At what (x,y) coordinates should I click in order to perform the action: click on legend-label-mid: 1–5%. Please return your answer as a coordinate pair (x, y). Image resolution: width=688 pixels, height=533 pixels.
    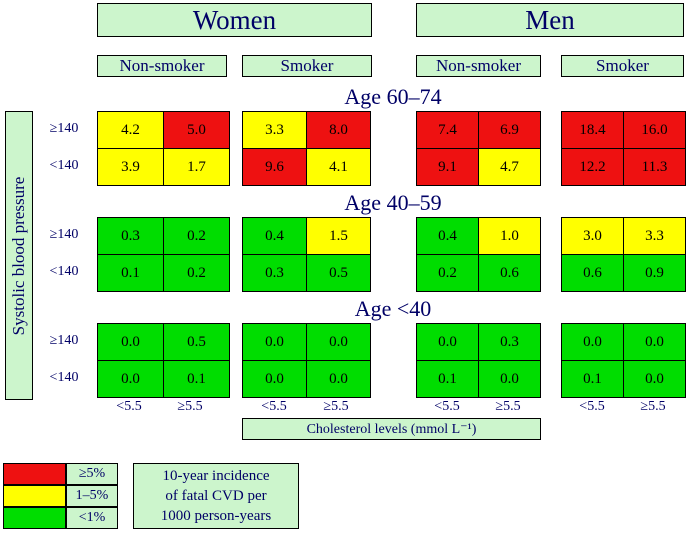
    Looking at the image, I should click on (92, 496).